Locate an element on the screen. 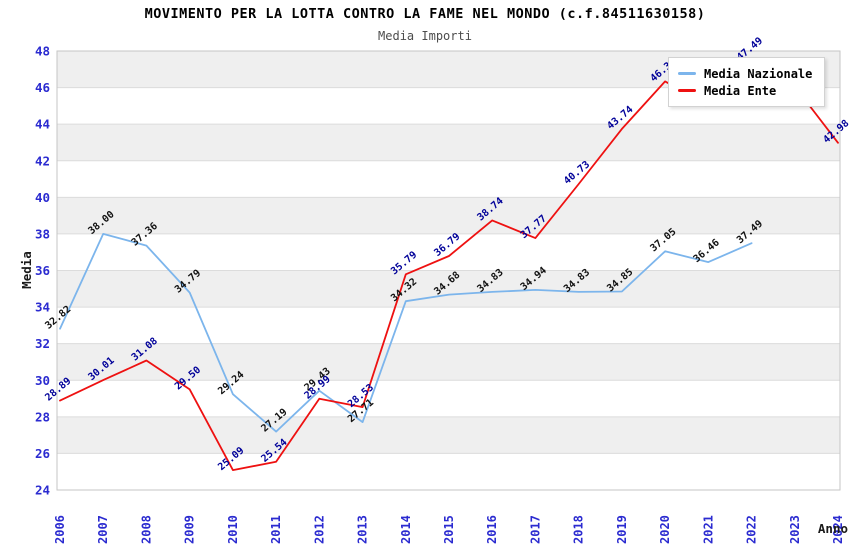 This screenshot has width=850, height=550. legend-box: Media Nazionale Media Ente is located at coordinates (747, 82).